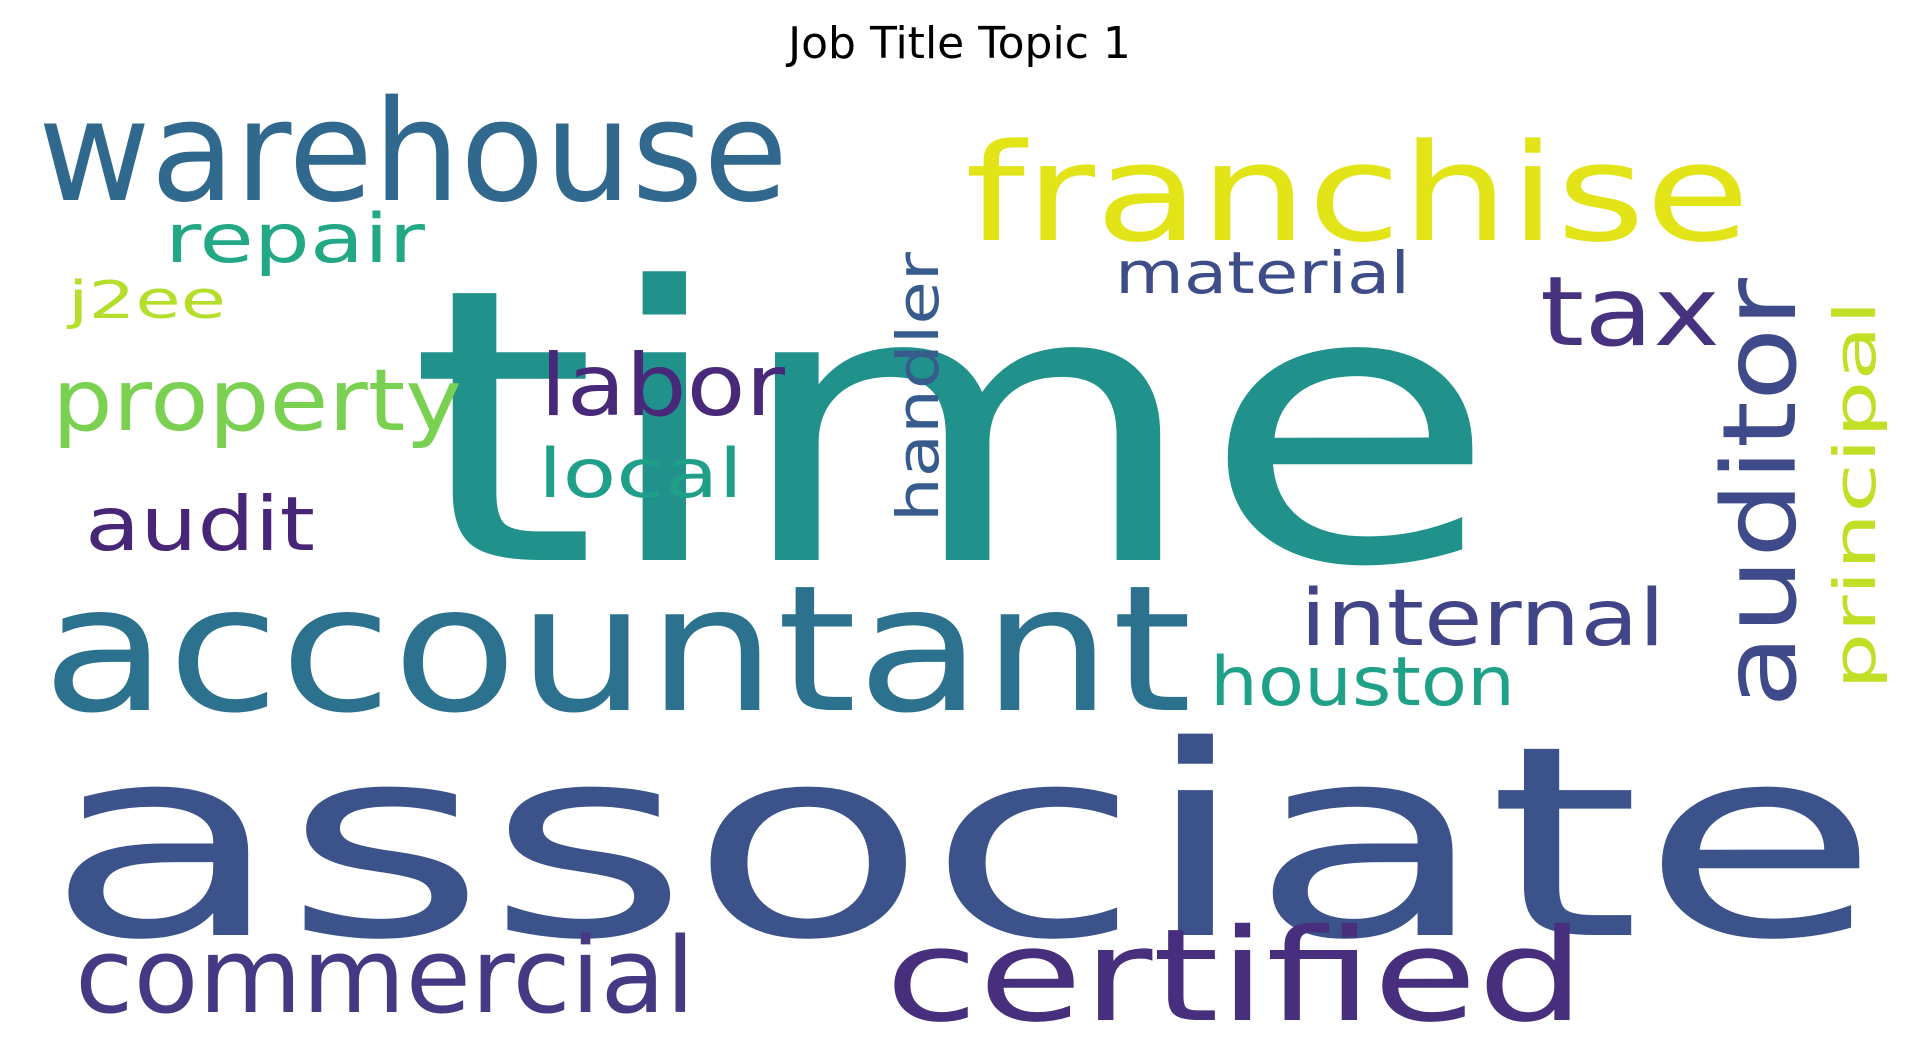 This screenshot has width=1919, height=1053. I want to click on word-franchise: franchise, so click(1357, 193).